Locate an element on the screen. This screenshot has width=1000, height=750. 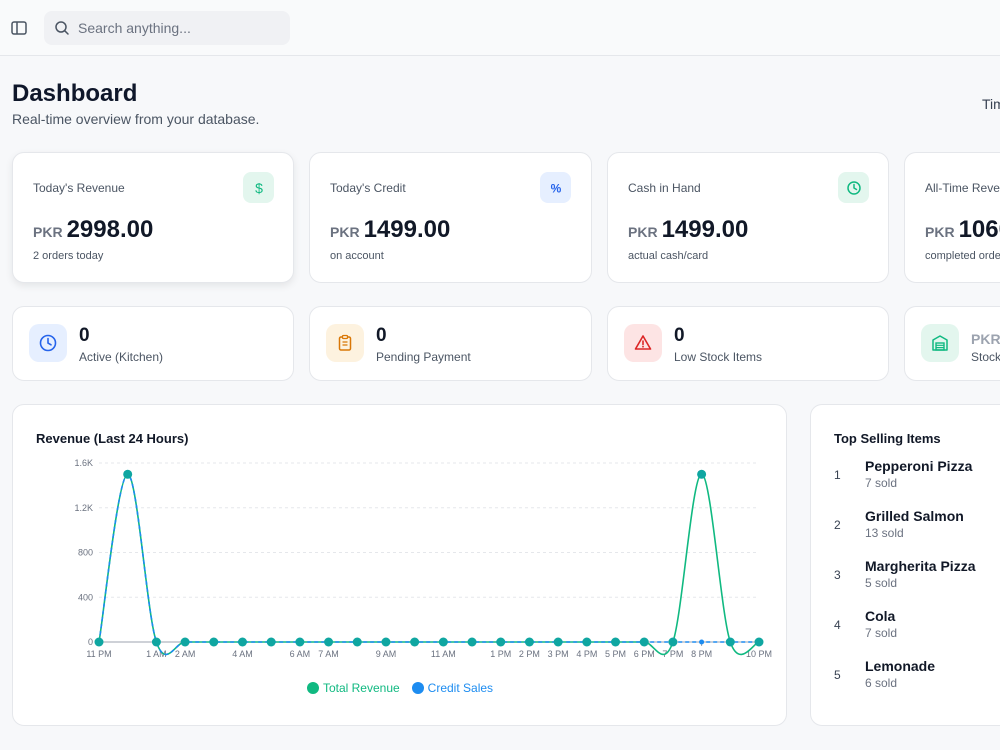
x-tick-label: 1 AM is located at coordinates (156, 654).